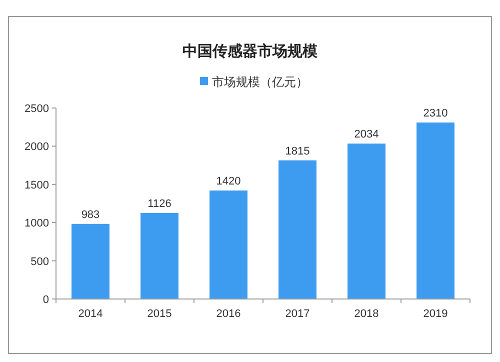 This screenshot has height=362, width=500. I want to click on y-tick-label: 1000, so click(36, 224).